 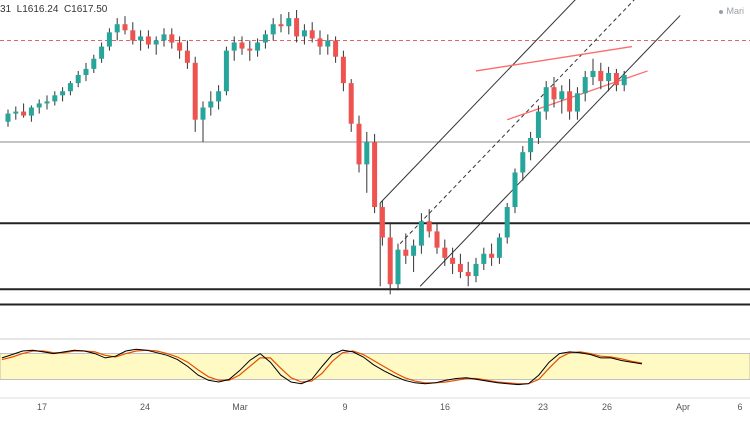 I want to click on stochastic-panel, so click(x=375, y=362).